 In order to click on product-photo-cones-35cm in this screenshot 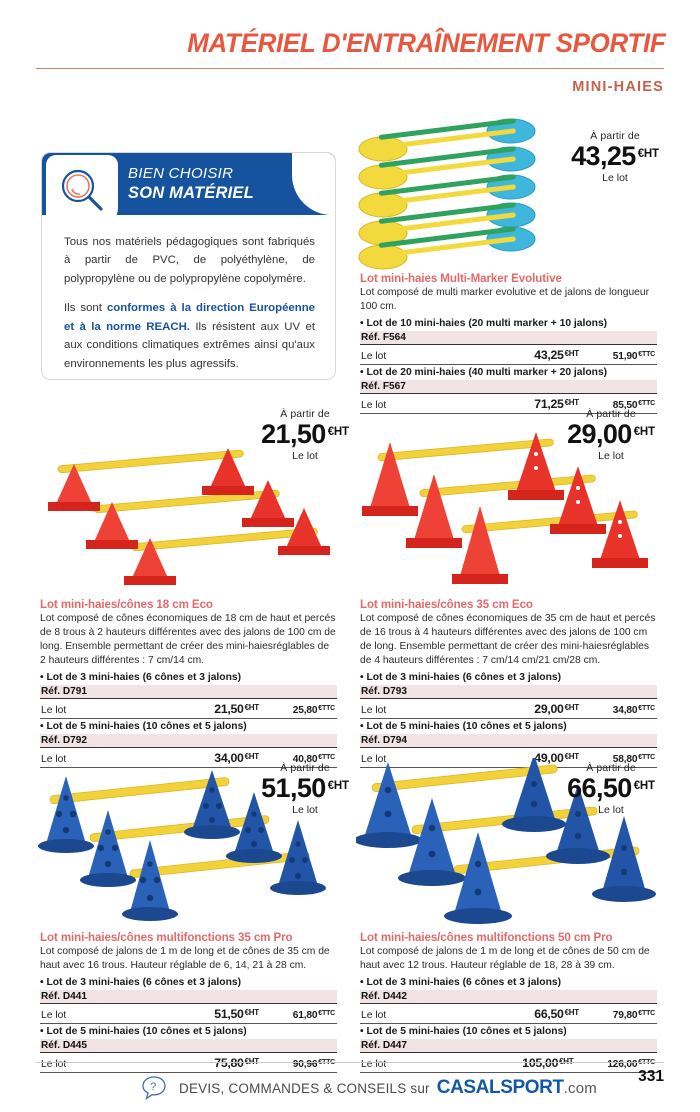, I will do `click(511, 510)`.